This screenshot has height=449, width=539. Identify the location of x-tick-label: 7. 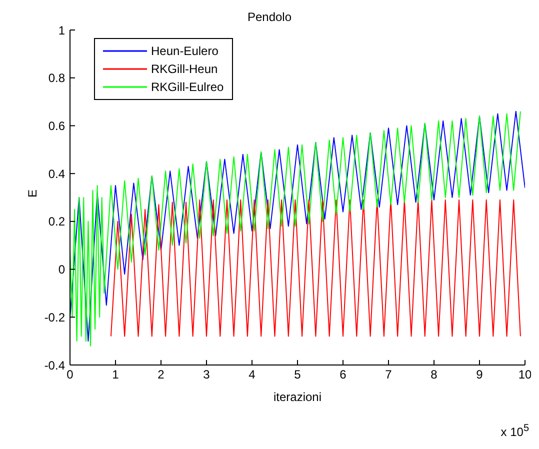
(388, 375).